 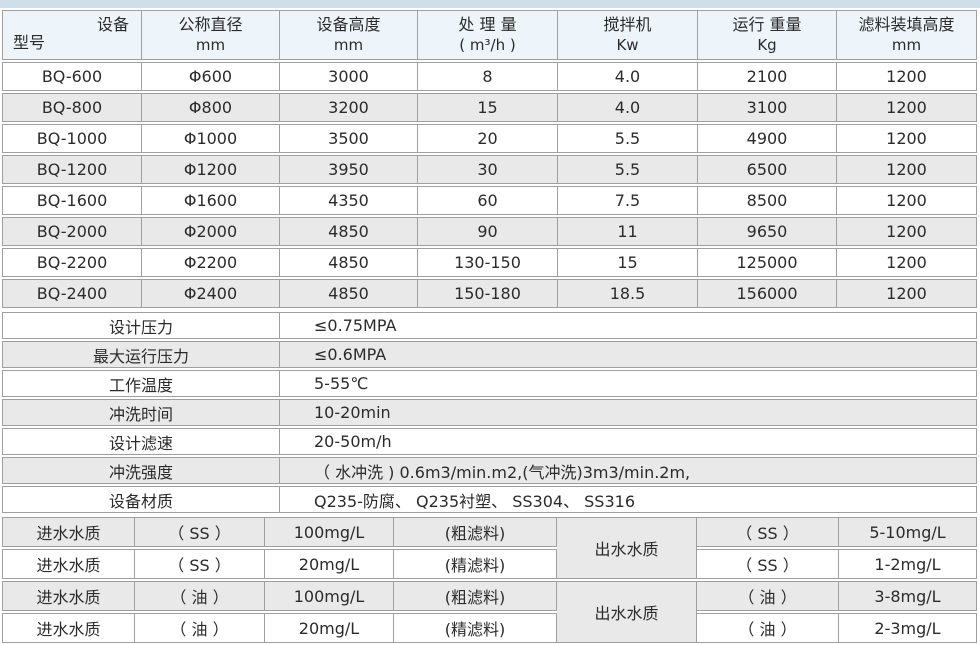 I want to click on col-header-line1: 搅拌机, so click(x=627, y=24).